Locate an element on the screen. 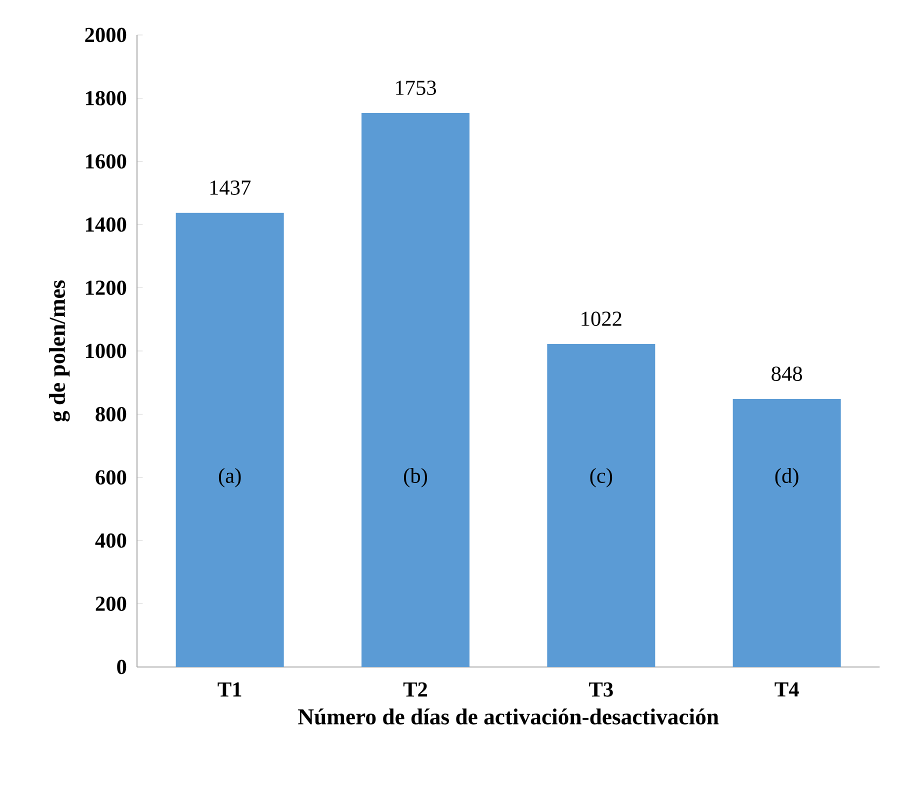  y-tick-label: 400 is located at coordinates (110, 540).